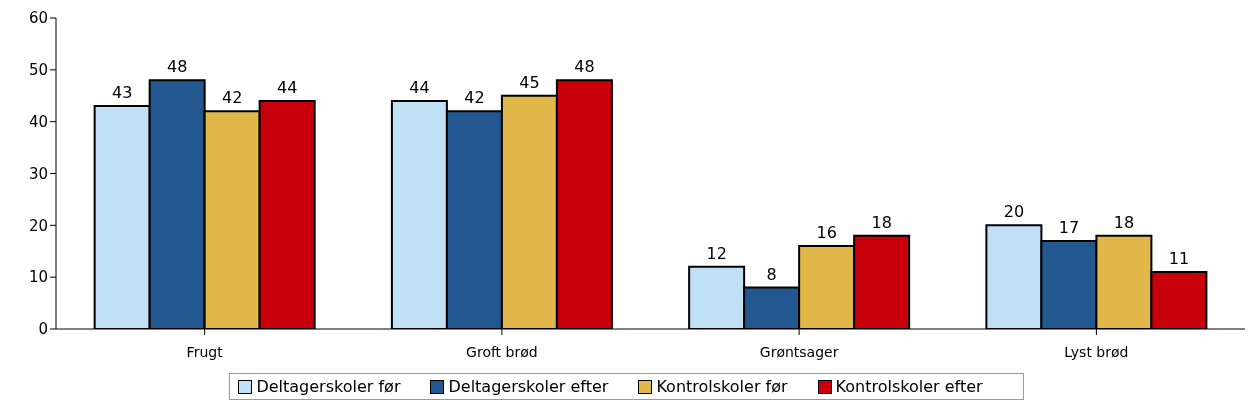 The width and height of the screenshot is (1259, 406). What do you see at coordinates (38, 121) in the screenshot?
I see `y-tick-label: 40` at bounding box center [38, 121].